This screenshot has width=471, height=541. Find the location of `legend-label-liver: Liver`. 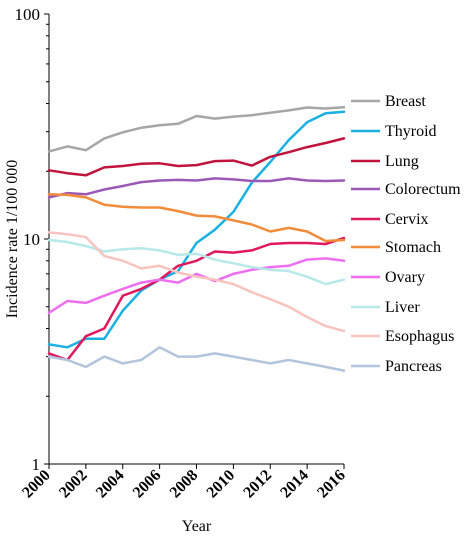

legend-label-liver: Liver is located at coordinates (402, 307).